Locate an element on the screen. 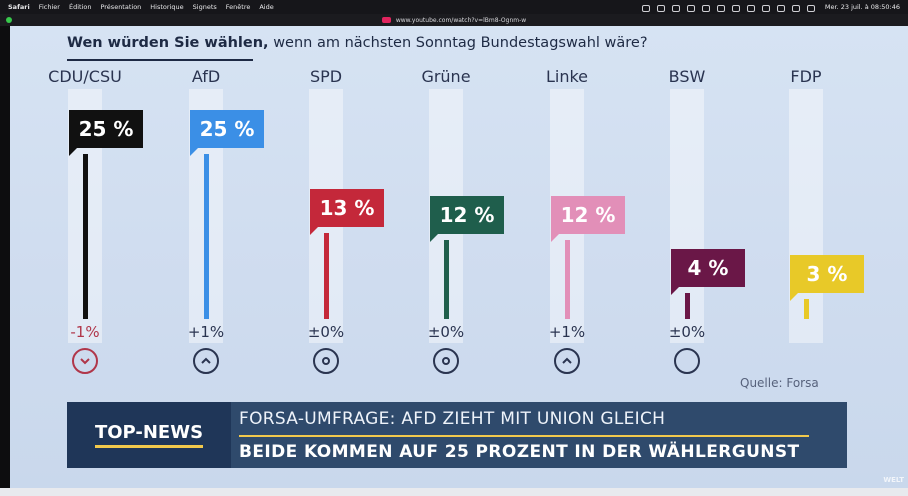  menu-fenetre: Fenêtre is located at coordinates (238, 7).